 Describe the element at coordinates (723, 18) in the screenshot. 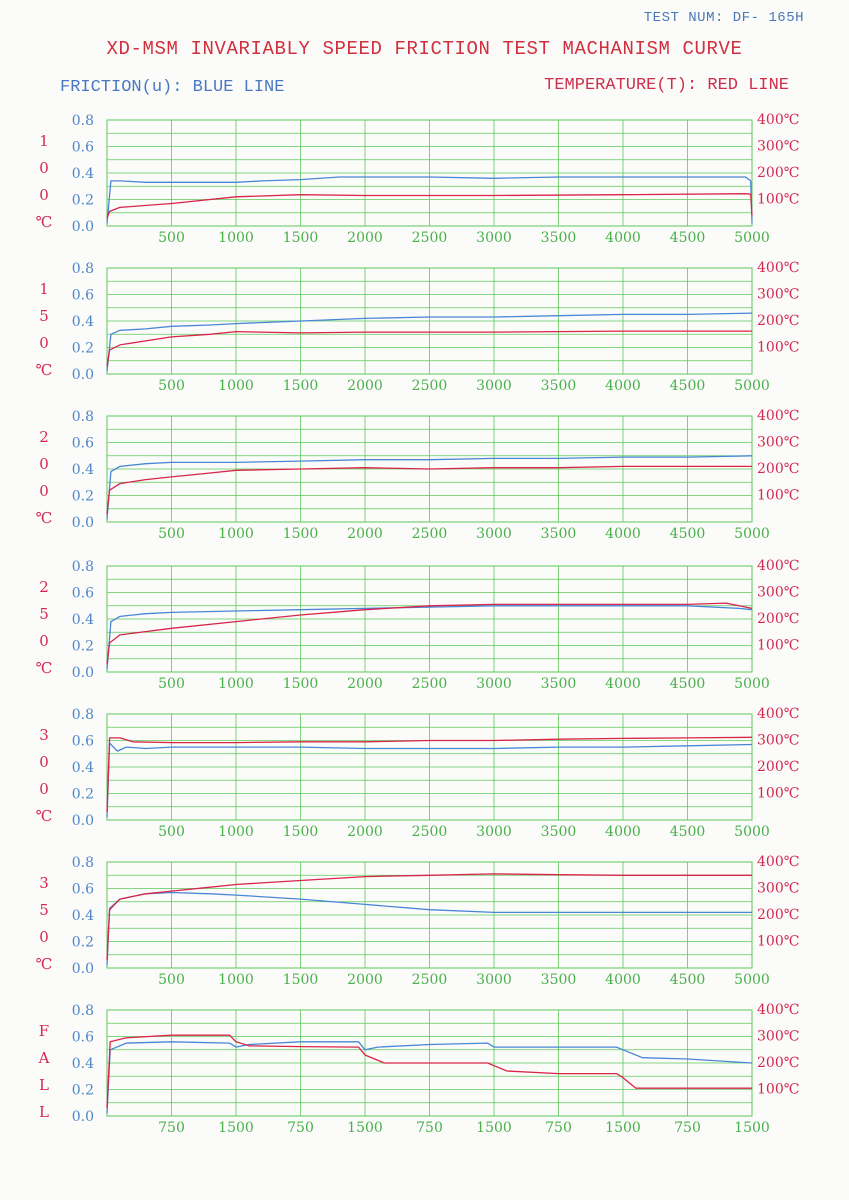

I see `test-number: TEST NUM: DF- 165H` at that location.